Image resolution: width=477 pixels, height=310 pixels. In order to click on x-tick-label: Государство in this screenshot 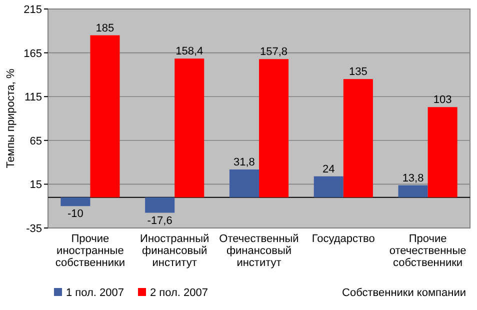, I will do `click(343, 239)`.